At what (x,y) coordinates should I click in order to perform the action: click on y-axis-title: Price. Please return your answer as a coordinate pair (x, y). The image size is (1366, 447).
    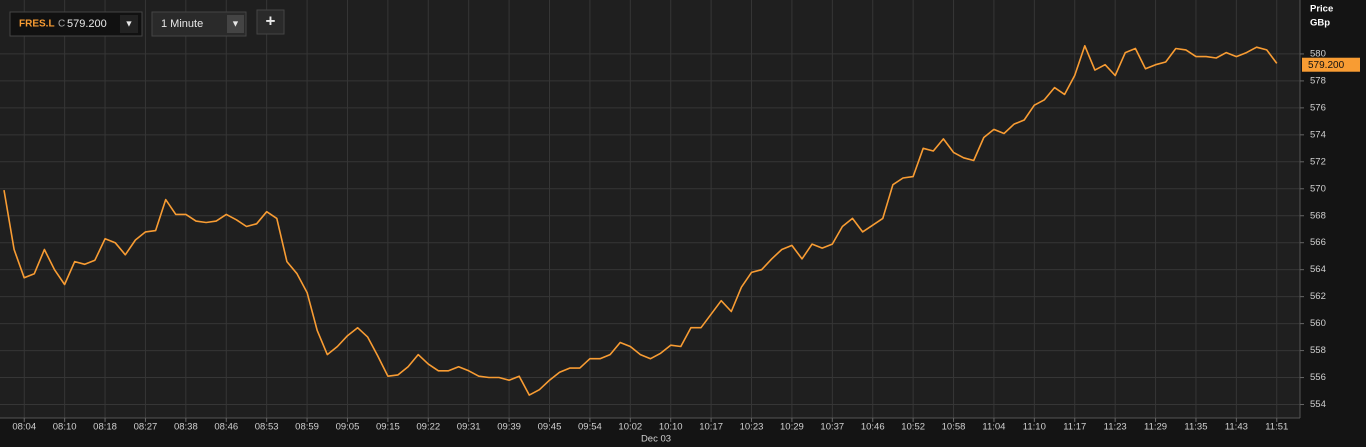
    Looking at the image, I should click on (1321, 9).